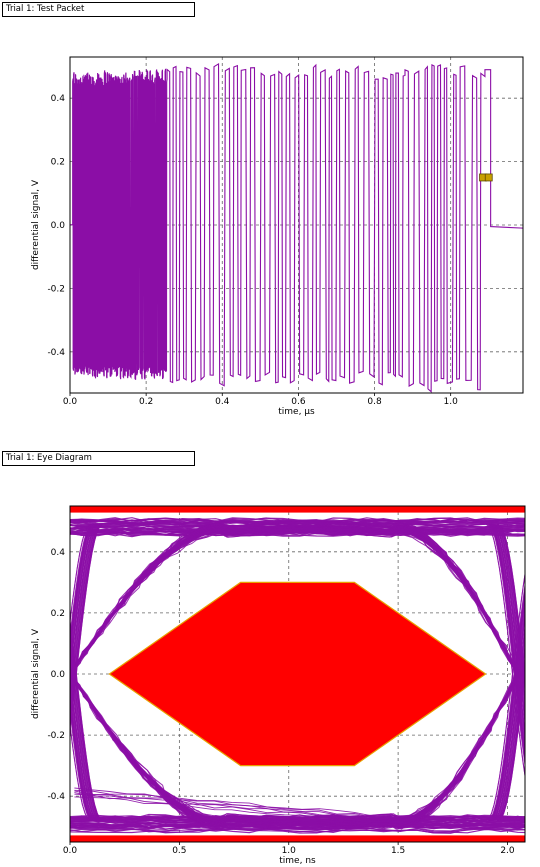  Describe the element at coordinates (98, 9) in the screenshot. I see `chart1-title: Trial 1: Test Packet` at that location.